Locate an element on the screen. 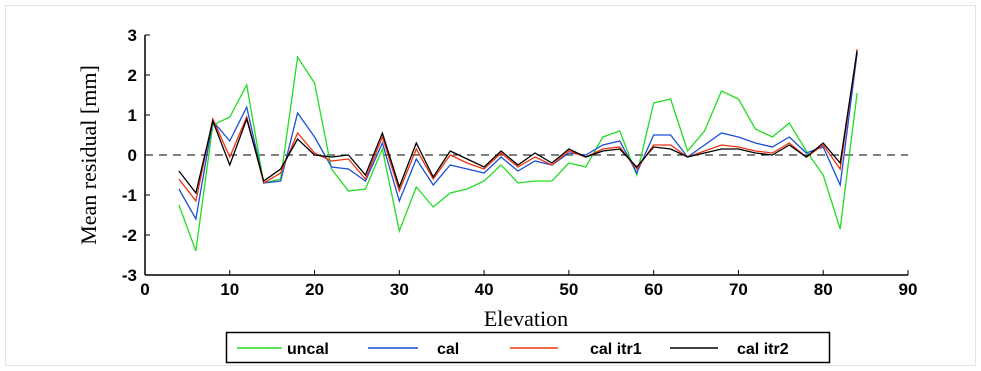  legend-label-cal: cal is located at coordinates (448, 349).